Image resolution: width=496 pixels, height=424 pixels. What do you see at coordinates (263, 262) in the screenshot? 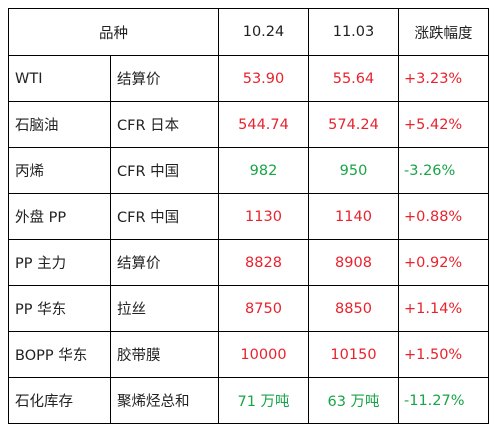
I see `row-value-1: 8828` at bounding box center [263, 262].